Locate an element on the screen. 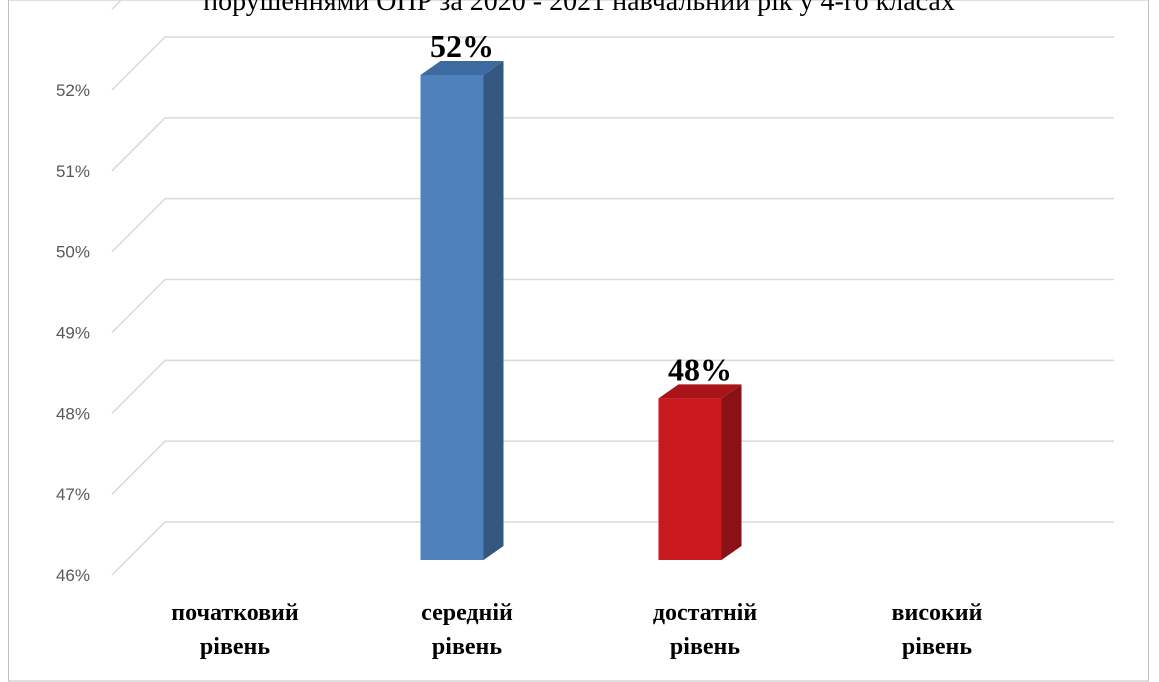  x-category-label: високий рівень is located at coordinates (937, 630).